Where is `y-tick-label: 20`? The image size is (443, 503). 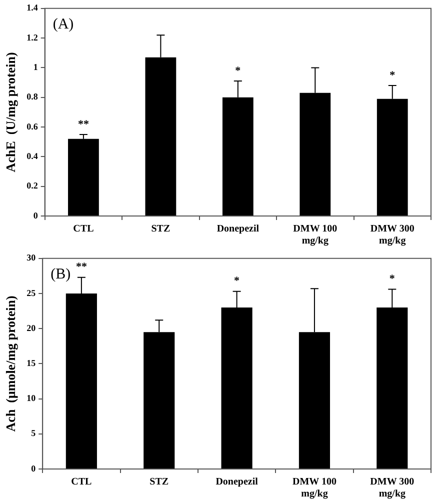
y-tick-label: 20 is located at coordinates (31, 327).